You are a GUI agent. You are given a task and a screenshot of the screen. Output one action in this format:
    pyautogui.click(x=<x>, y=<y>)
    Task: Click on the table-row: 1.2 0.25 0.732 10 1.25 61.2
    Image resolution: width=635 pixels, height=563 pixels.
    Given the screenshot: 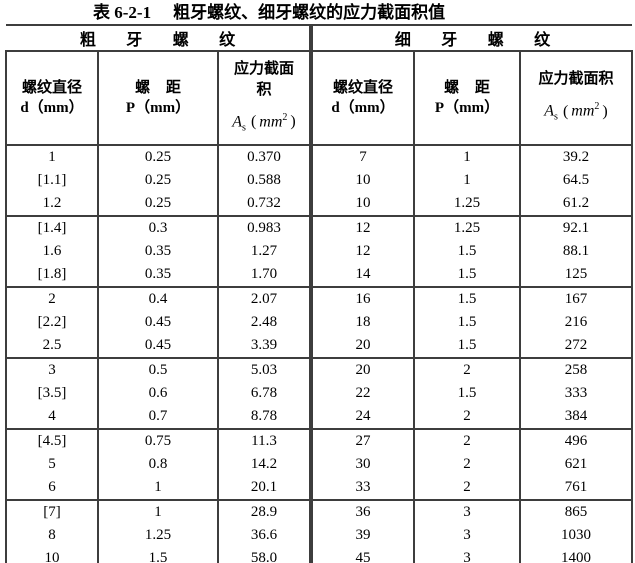 What is the action you would take?
    pyautogui.click(x=319, y=204)
    